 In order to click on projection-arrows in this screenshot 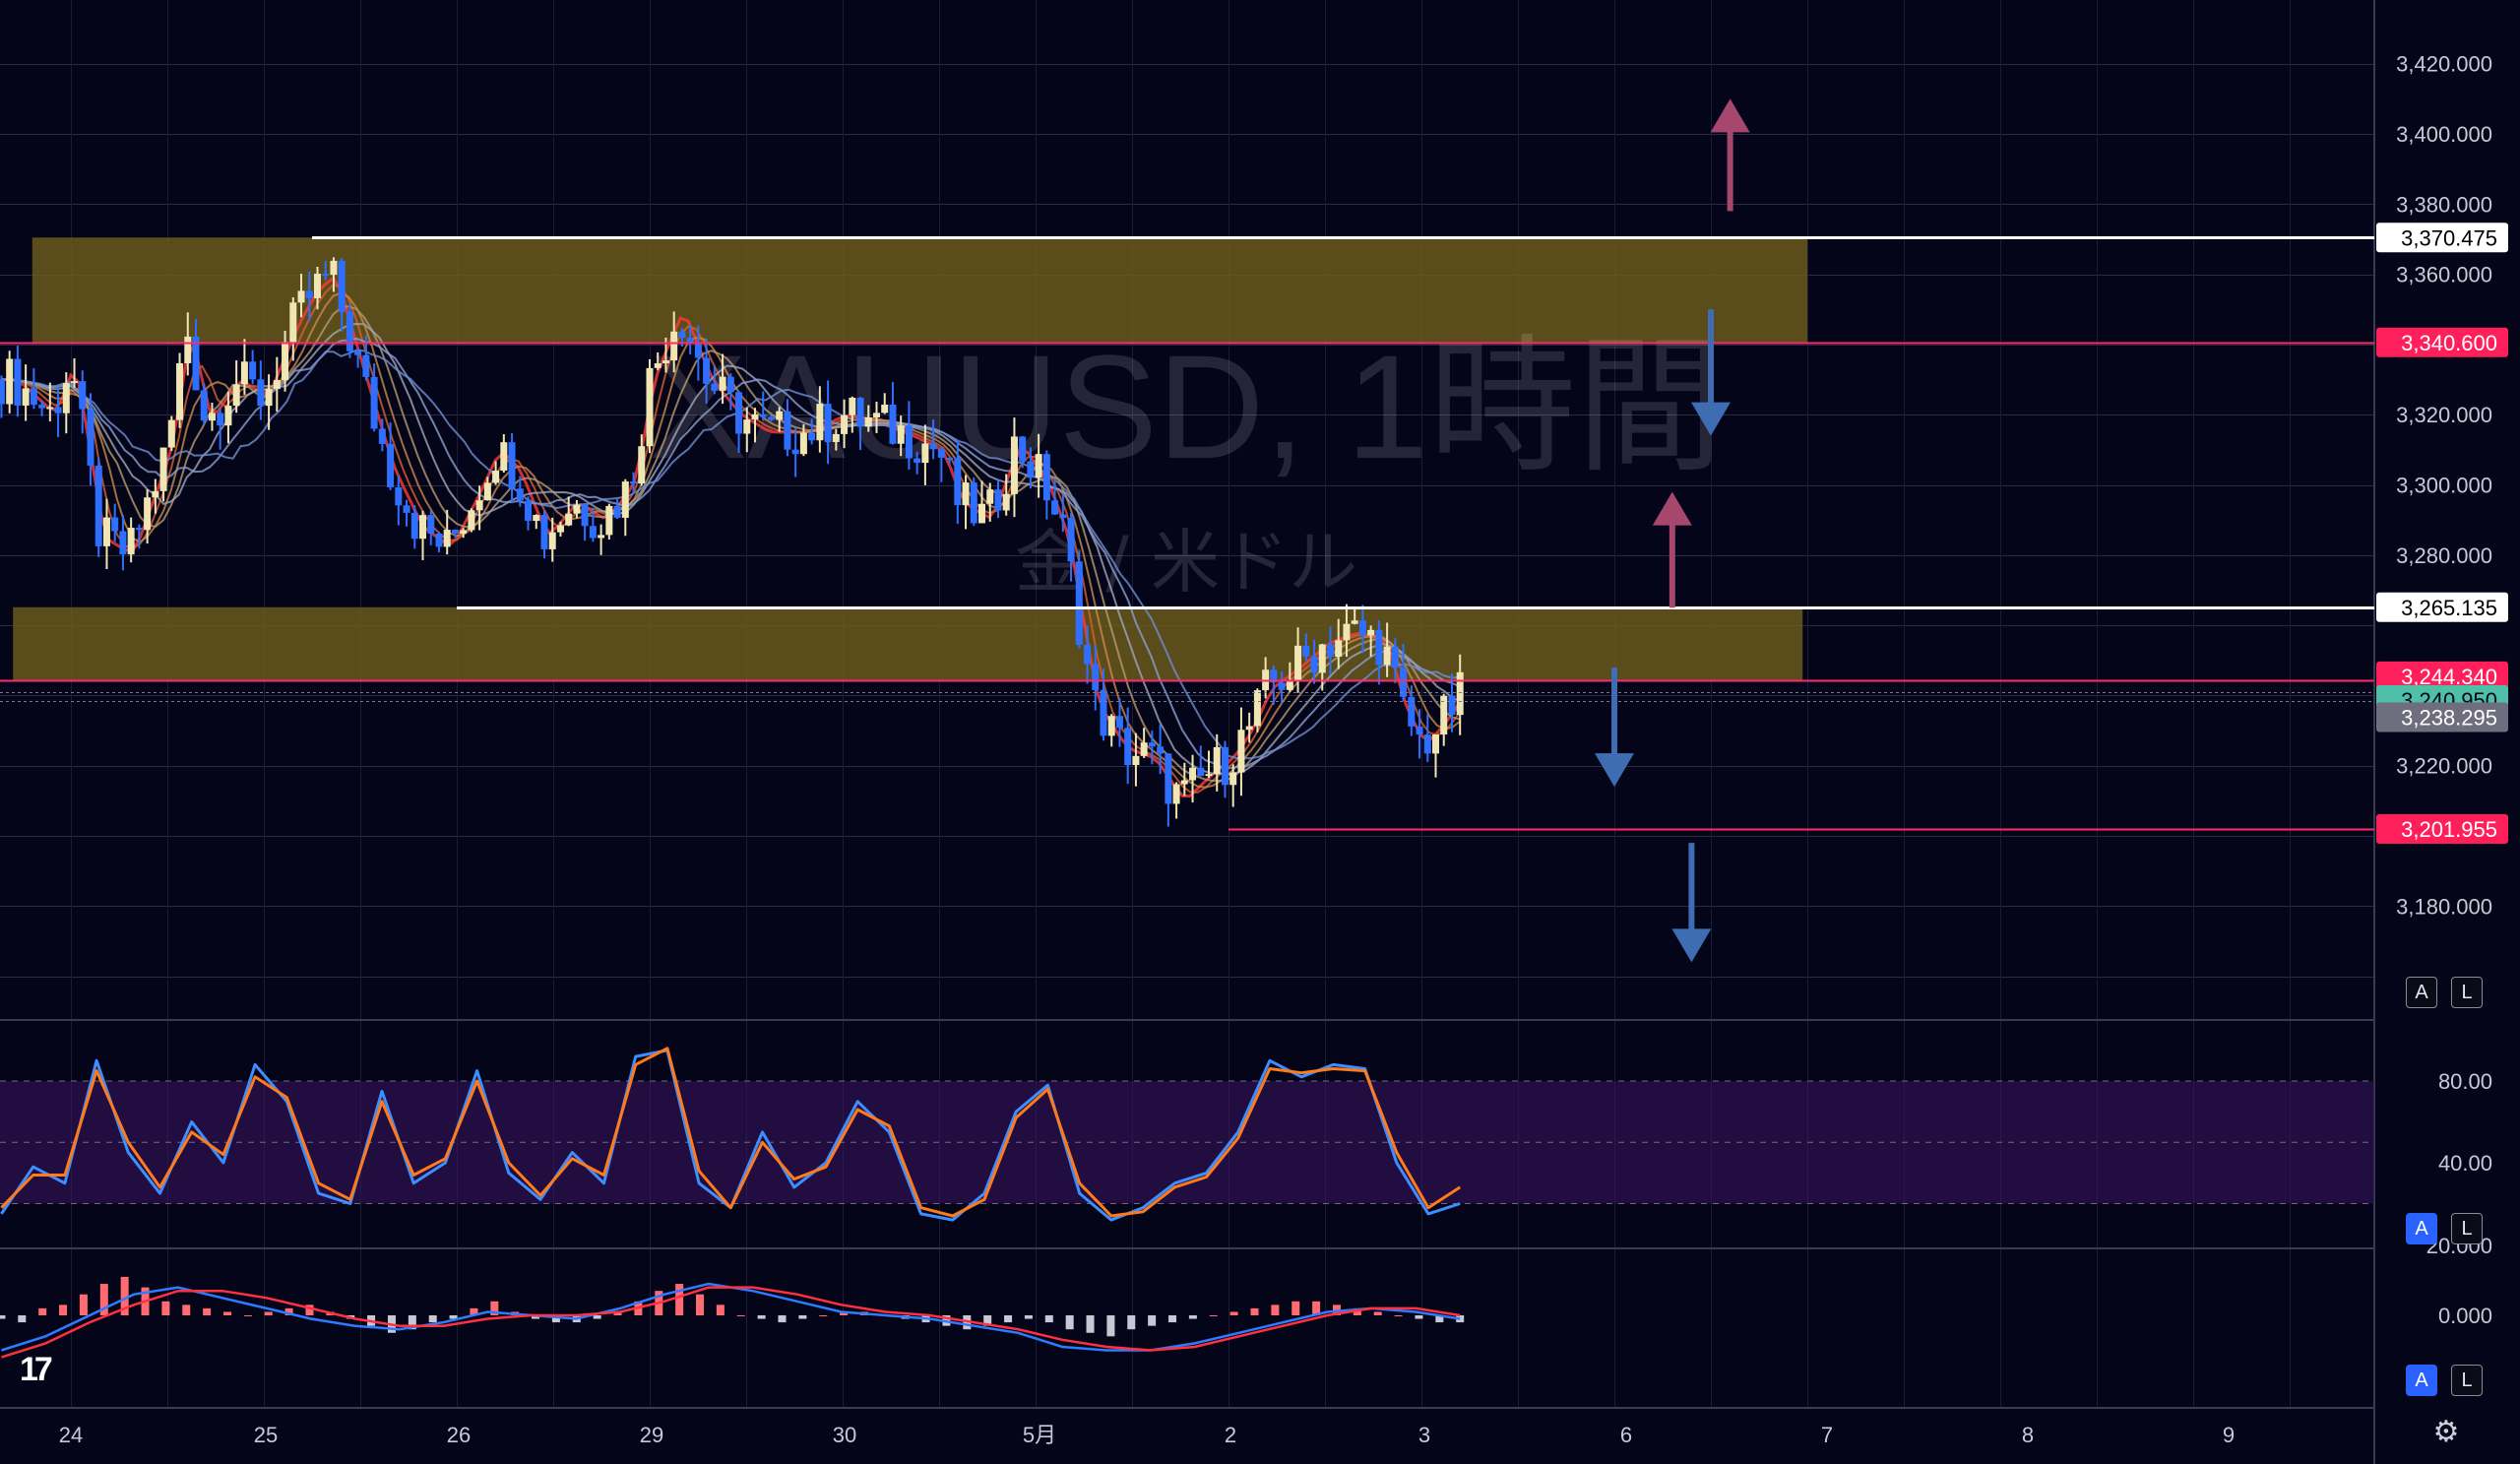, I will do `click(1672, 531)`.